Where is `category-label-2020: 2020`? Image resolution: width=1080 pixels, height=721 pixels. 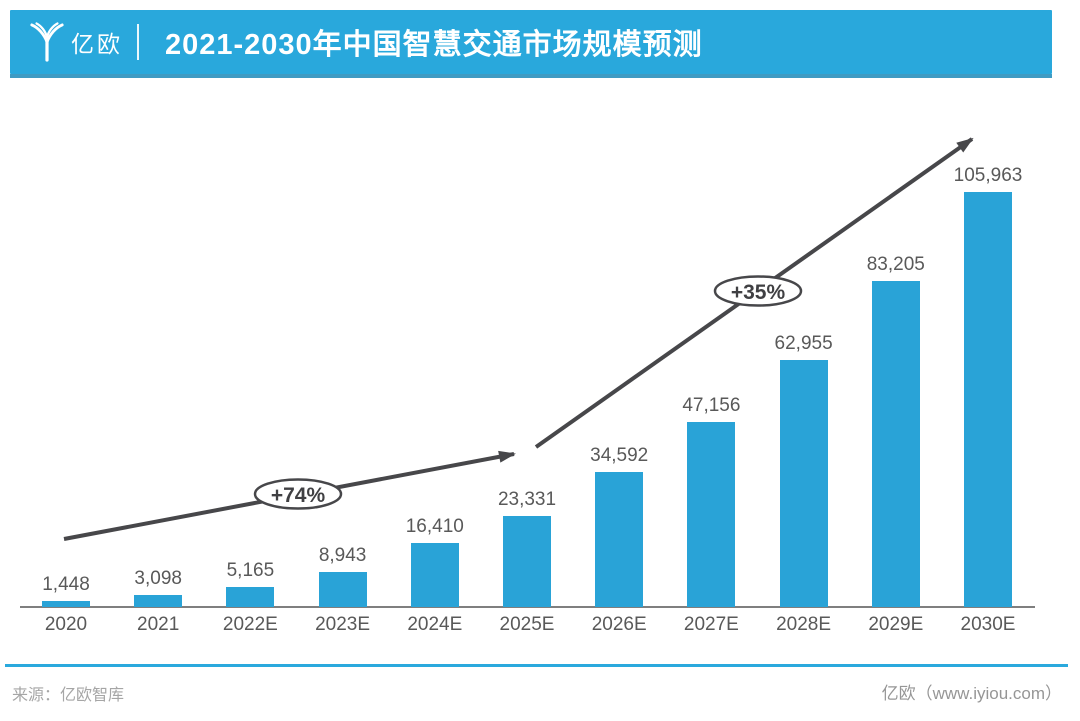
category-label-2020: 2020 is located at coordinates (66, 624).